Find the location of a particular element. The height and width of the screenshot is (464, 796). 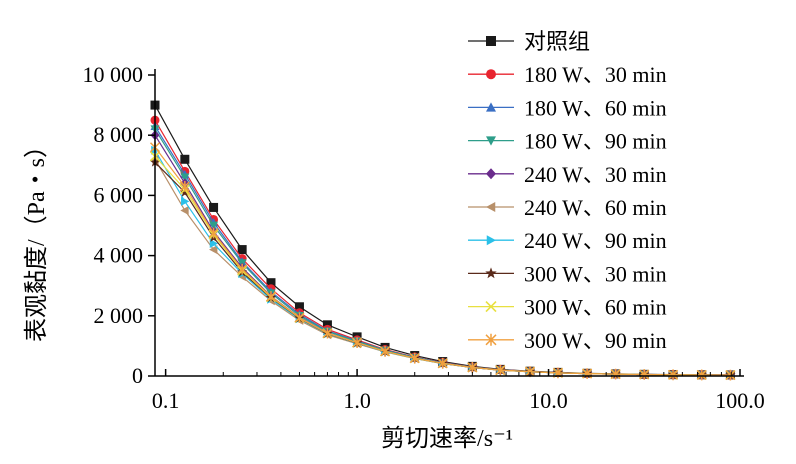

legend-item-1: 对照组 is located at coordinates (529, 41).